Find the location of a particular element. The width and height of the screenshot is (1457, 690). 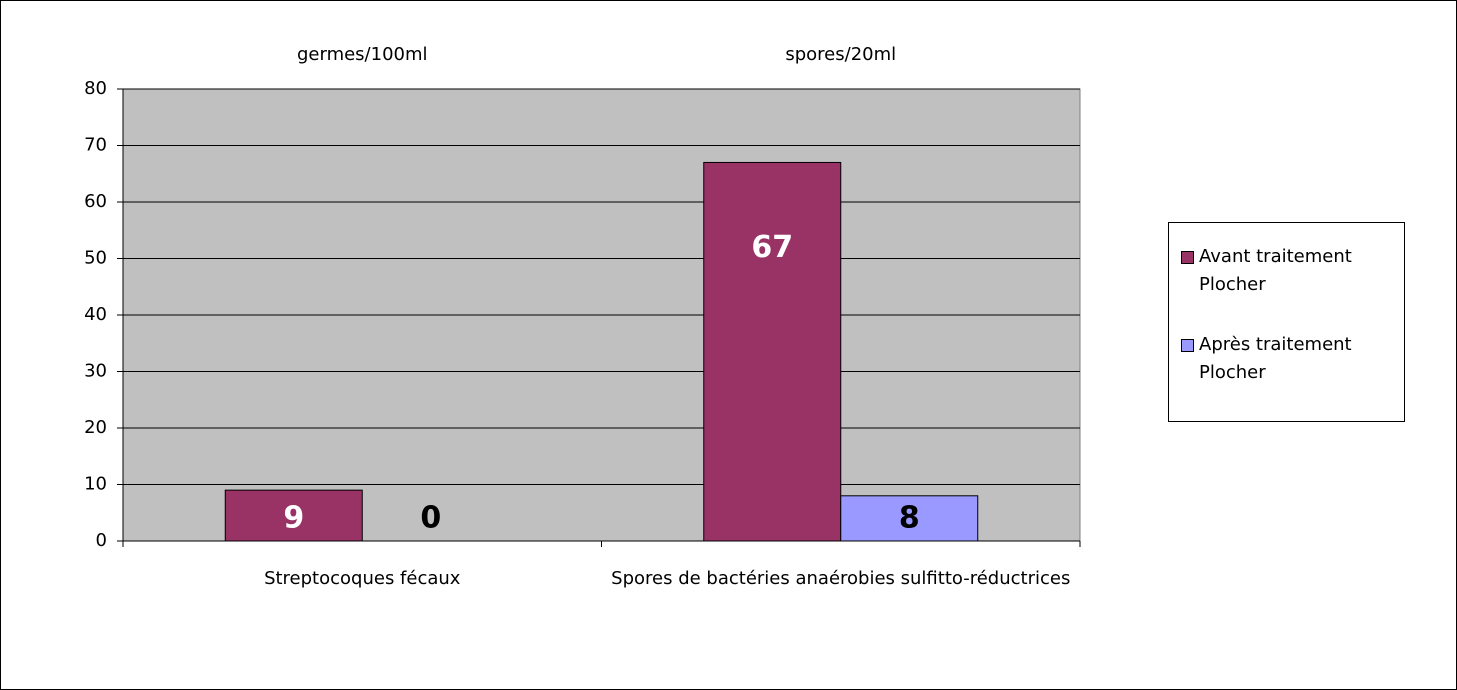

annotation: germes/100ml is located at coordinates (362, 54).